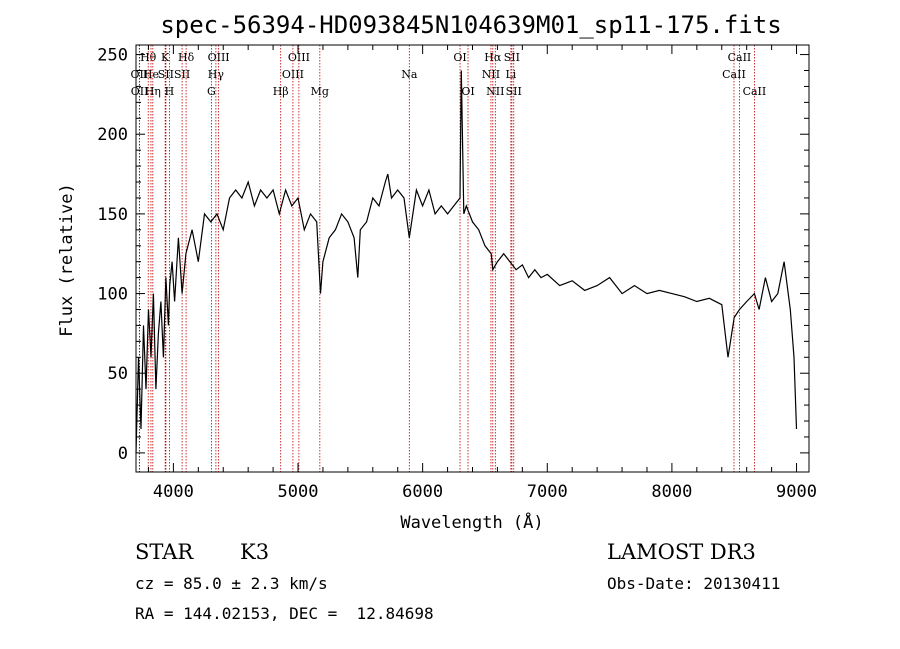 Image resolution: width=900 pixels, height=649 pixels. I want to click on y-tick-label: 200, so click(112, 135).